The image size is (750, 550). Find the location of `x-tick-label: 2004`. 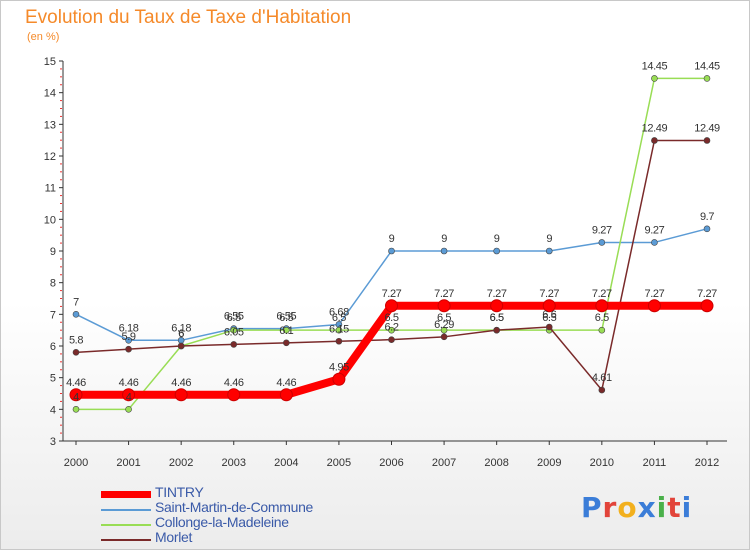

x-tick-label: 2004 is located at coordinates (286, 463).